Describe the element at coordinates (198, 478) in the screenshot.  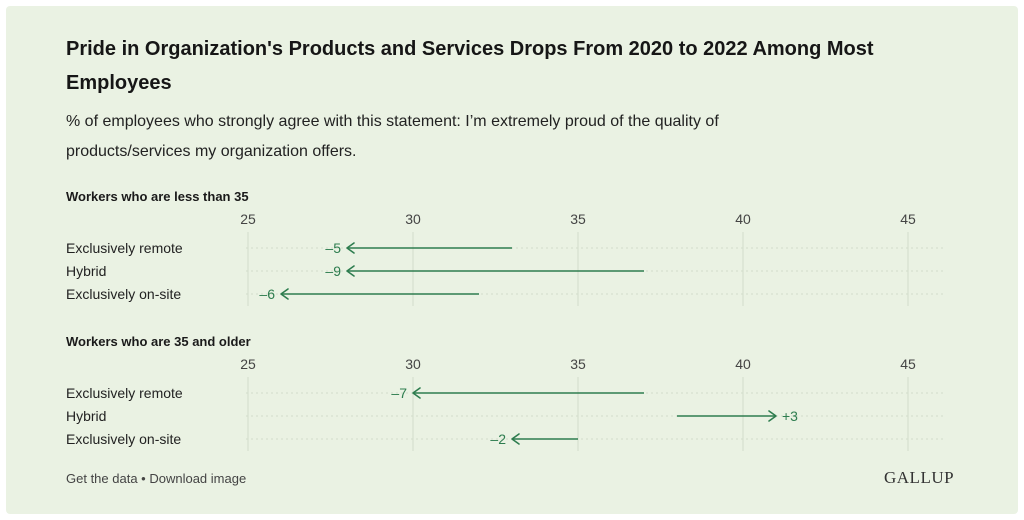
I see `download-image-link: Download image` at that location.